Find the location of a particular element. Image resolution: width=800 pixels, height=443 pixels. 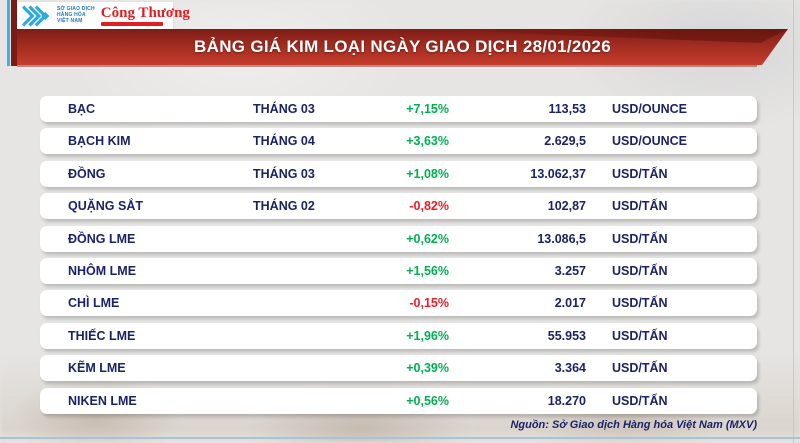

mxv-line-3: VIỆT NAM is located at coordinates (70, 20).